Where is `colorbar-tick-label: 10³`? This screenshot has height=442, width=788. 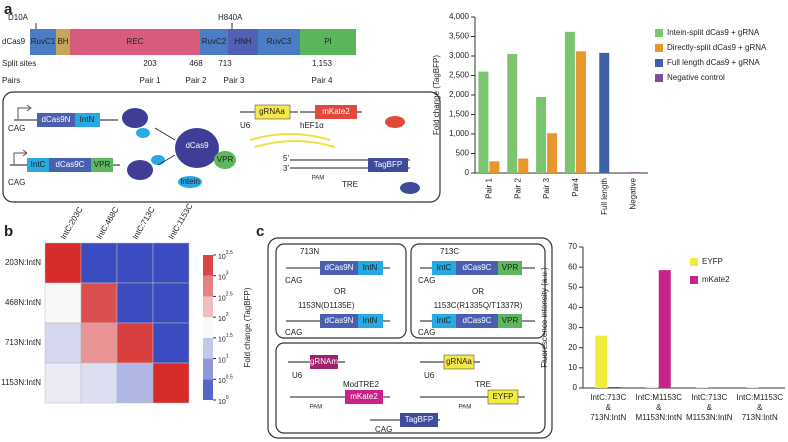
colorbar-tick-label: 10³ is located at coordinates (223, 276).